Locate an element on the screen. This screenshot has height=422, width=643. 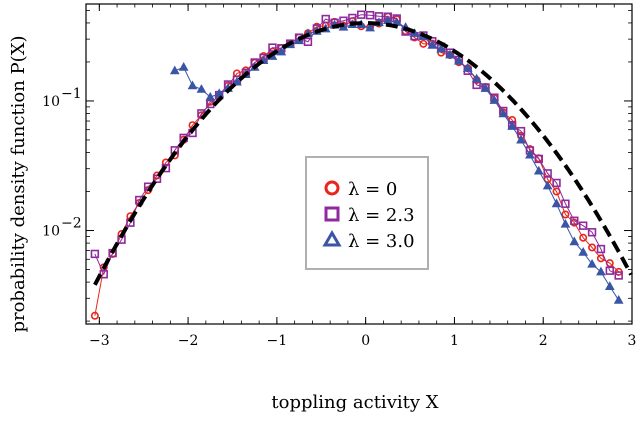
x-axis-title: toppling activity X is located at coordinates (354, 402).